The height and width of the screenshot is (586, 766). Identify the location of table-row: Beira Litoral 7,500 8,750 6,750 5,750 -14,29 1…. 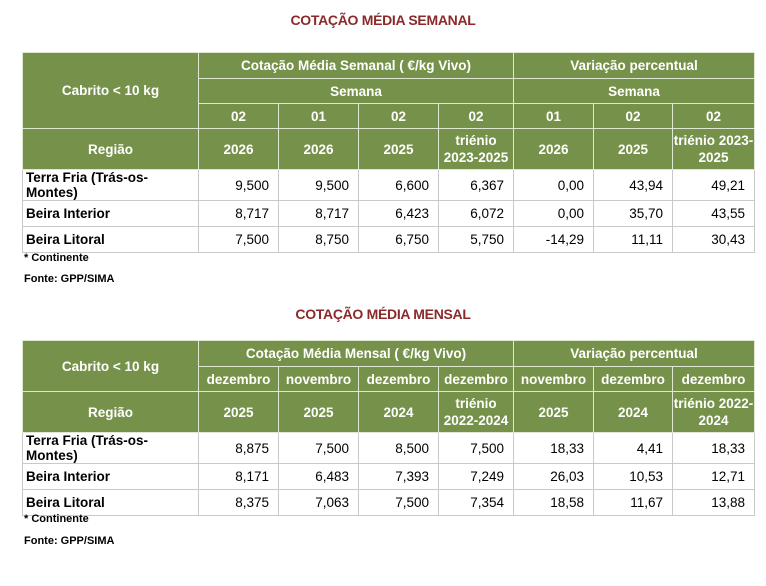
(389, 239).